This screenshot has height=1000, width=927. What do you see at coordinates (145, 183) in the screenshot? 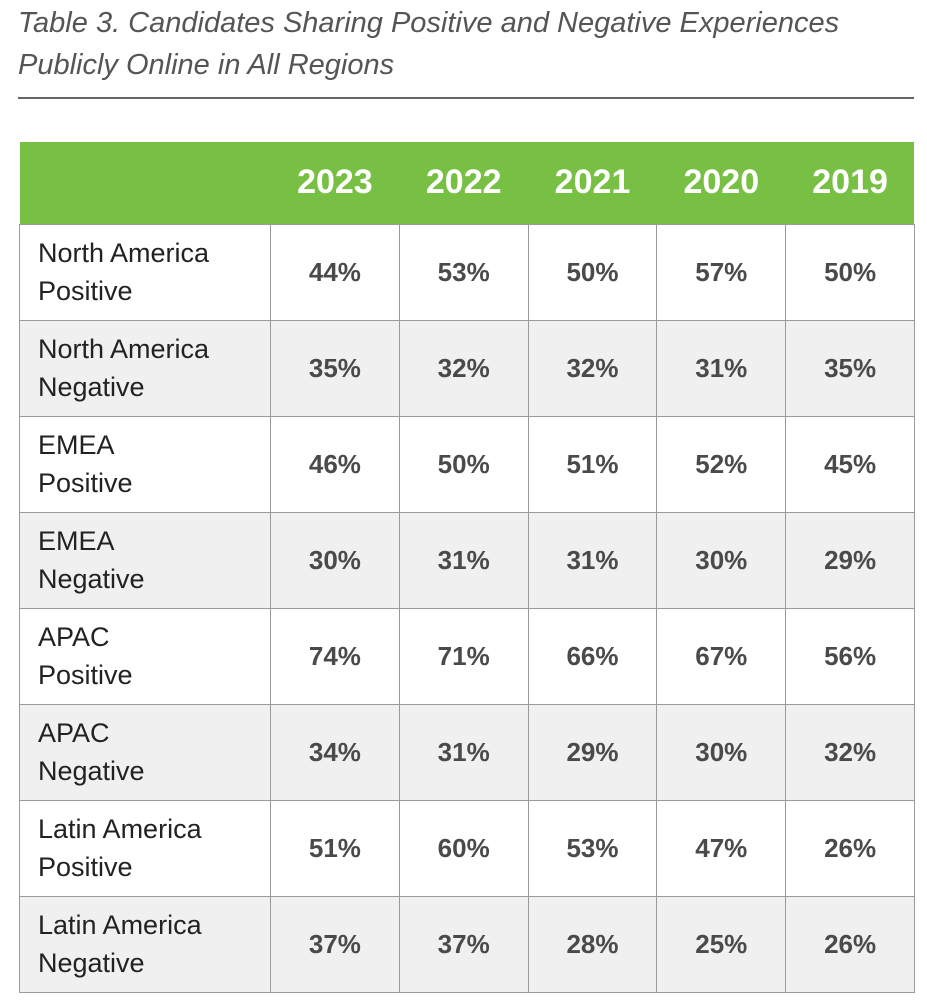
I see `header-empty-cell` at bounding box center [145, 183].